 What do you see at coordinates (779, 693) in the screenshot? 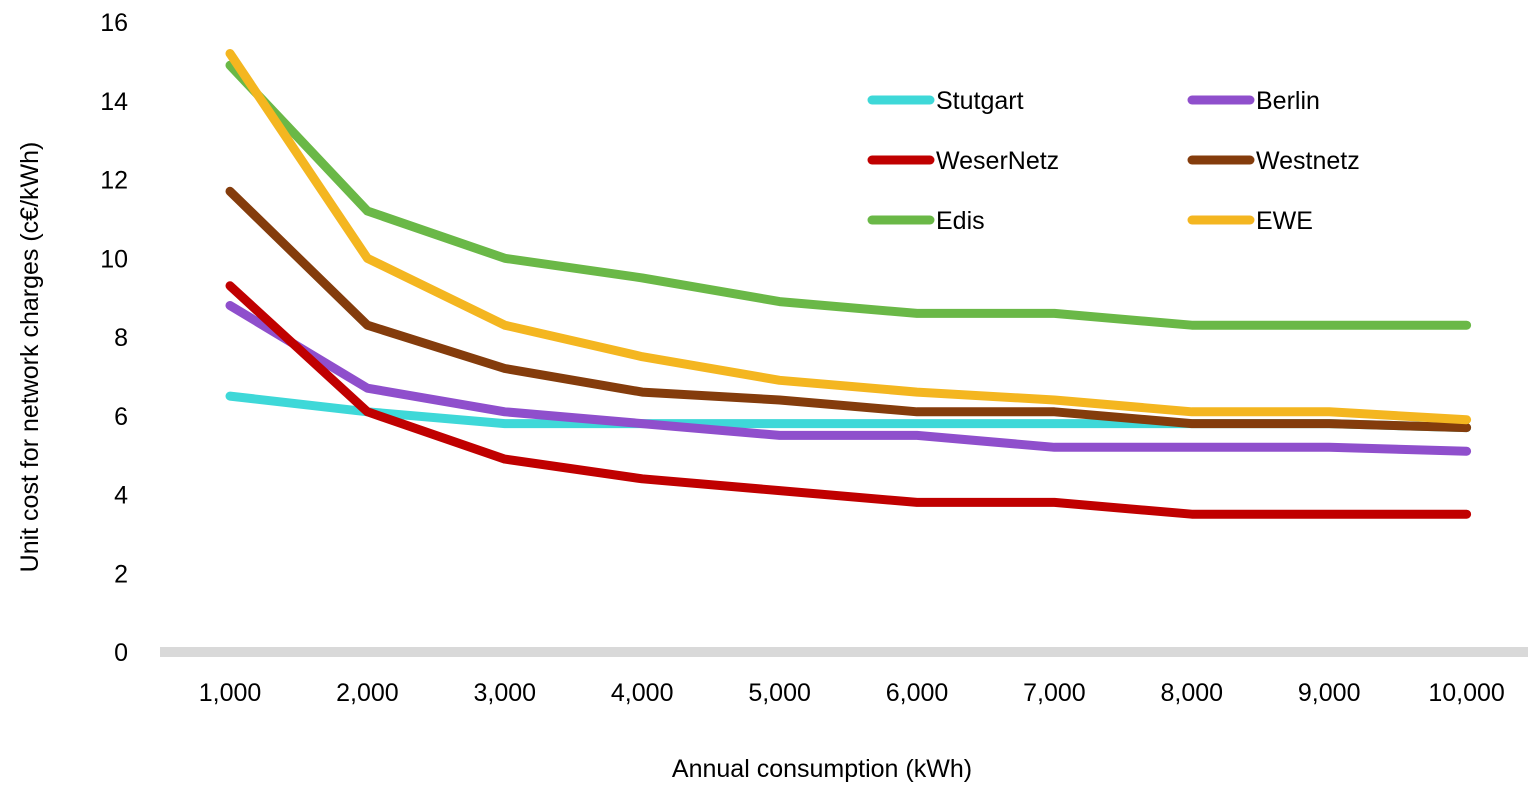
I see `x-tick-label: 5,000` at bounding box center [779, 693].